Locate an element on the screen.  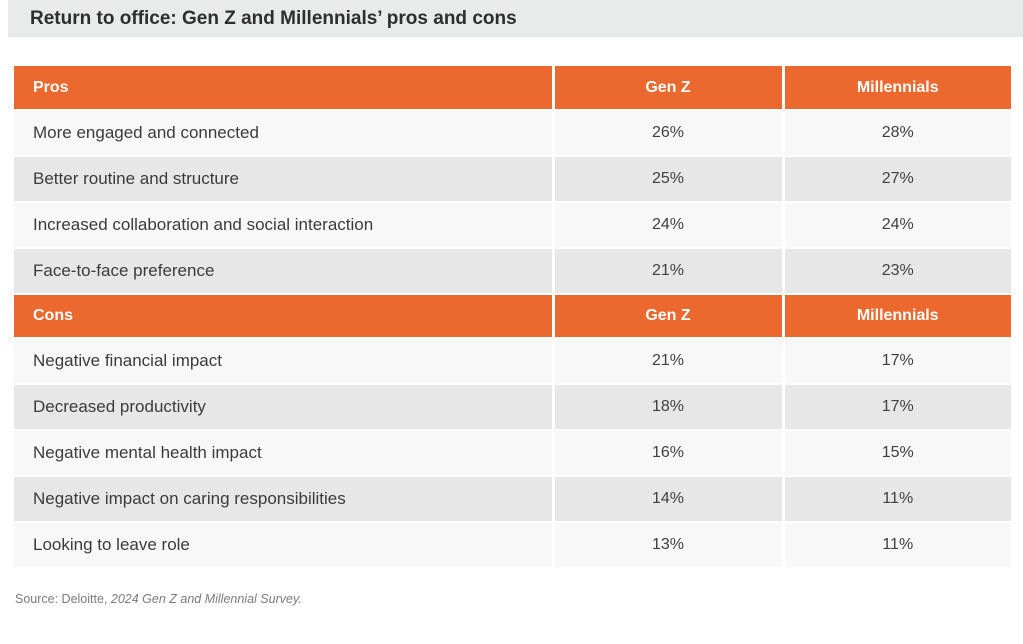
millennials-value: 15% is located at coordinates (897, 453).